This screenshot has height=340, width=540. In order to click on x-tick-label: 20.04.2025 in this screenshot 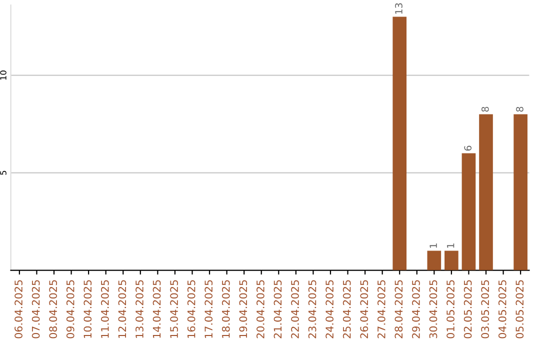, I will do `click(260, 309)`.